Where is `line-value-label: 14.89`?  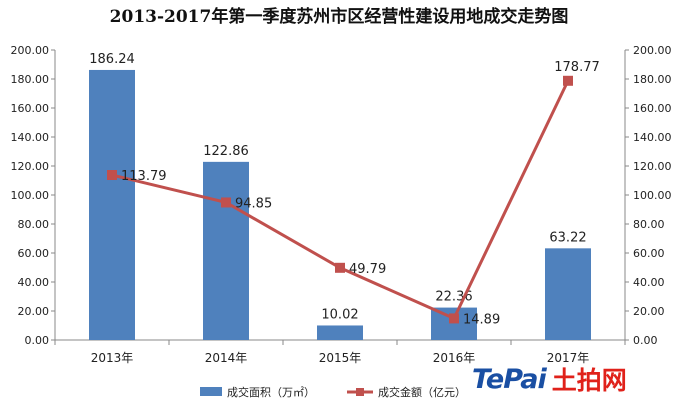 line-value-label: 14.89 is located at coordinates (481, 319).